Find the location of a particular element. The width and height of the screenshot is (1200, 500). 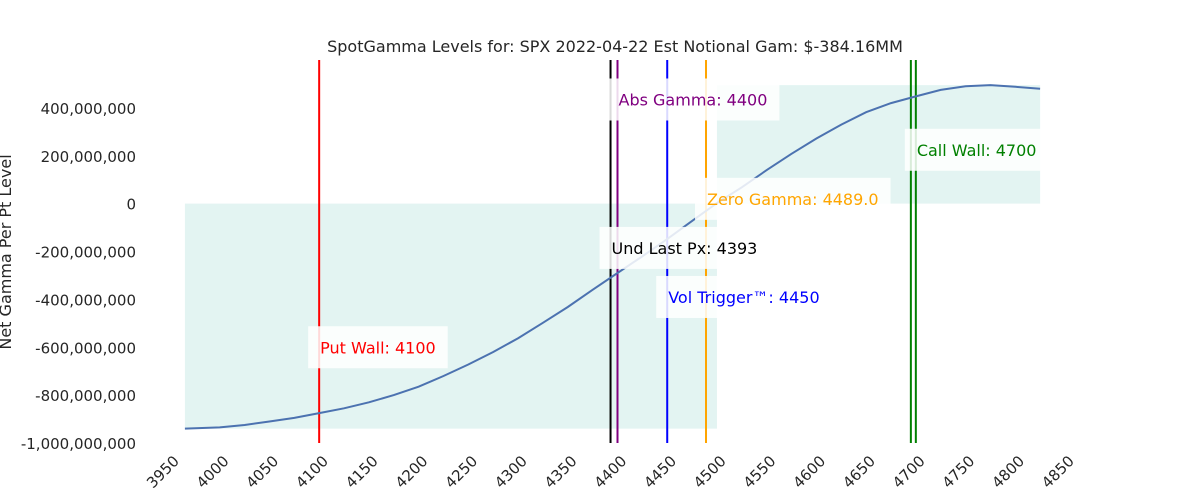

x-tick-label: 4850 is located at coordinates (1058, 472).